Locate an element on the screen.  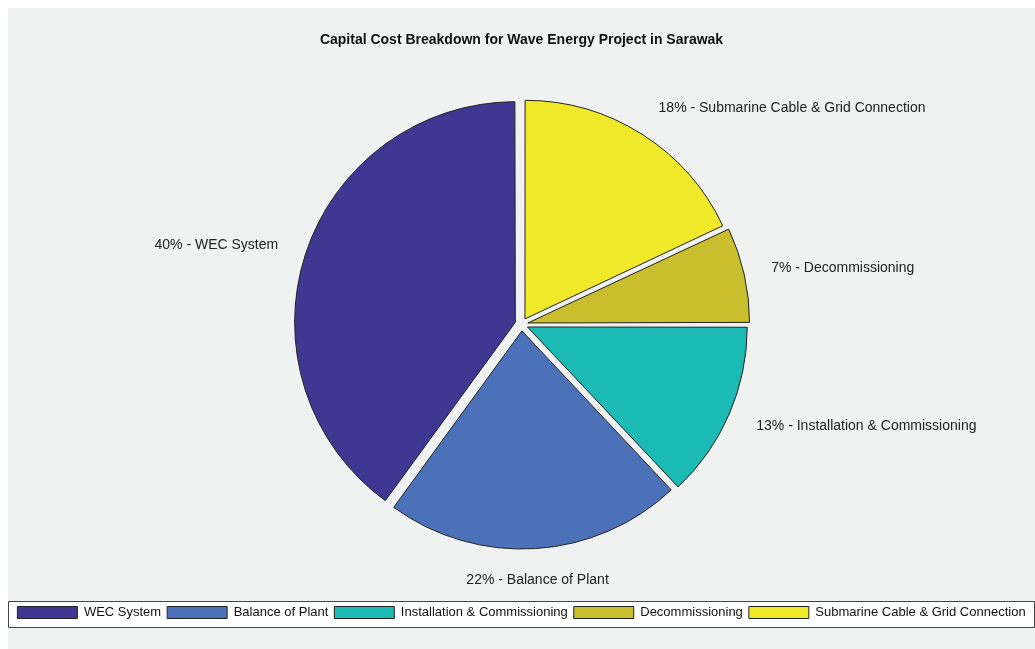
legend-label: Decommissioning is located at coordinates (691, 612).